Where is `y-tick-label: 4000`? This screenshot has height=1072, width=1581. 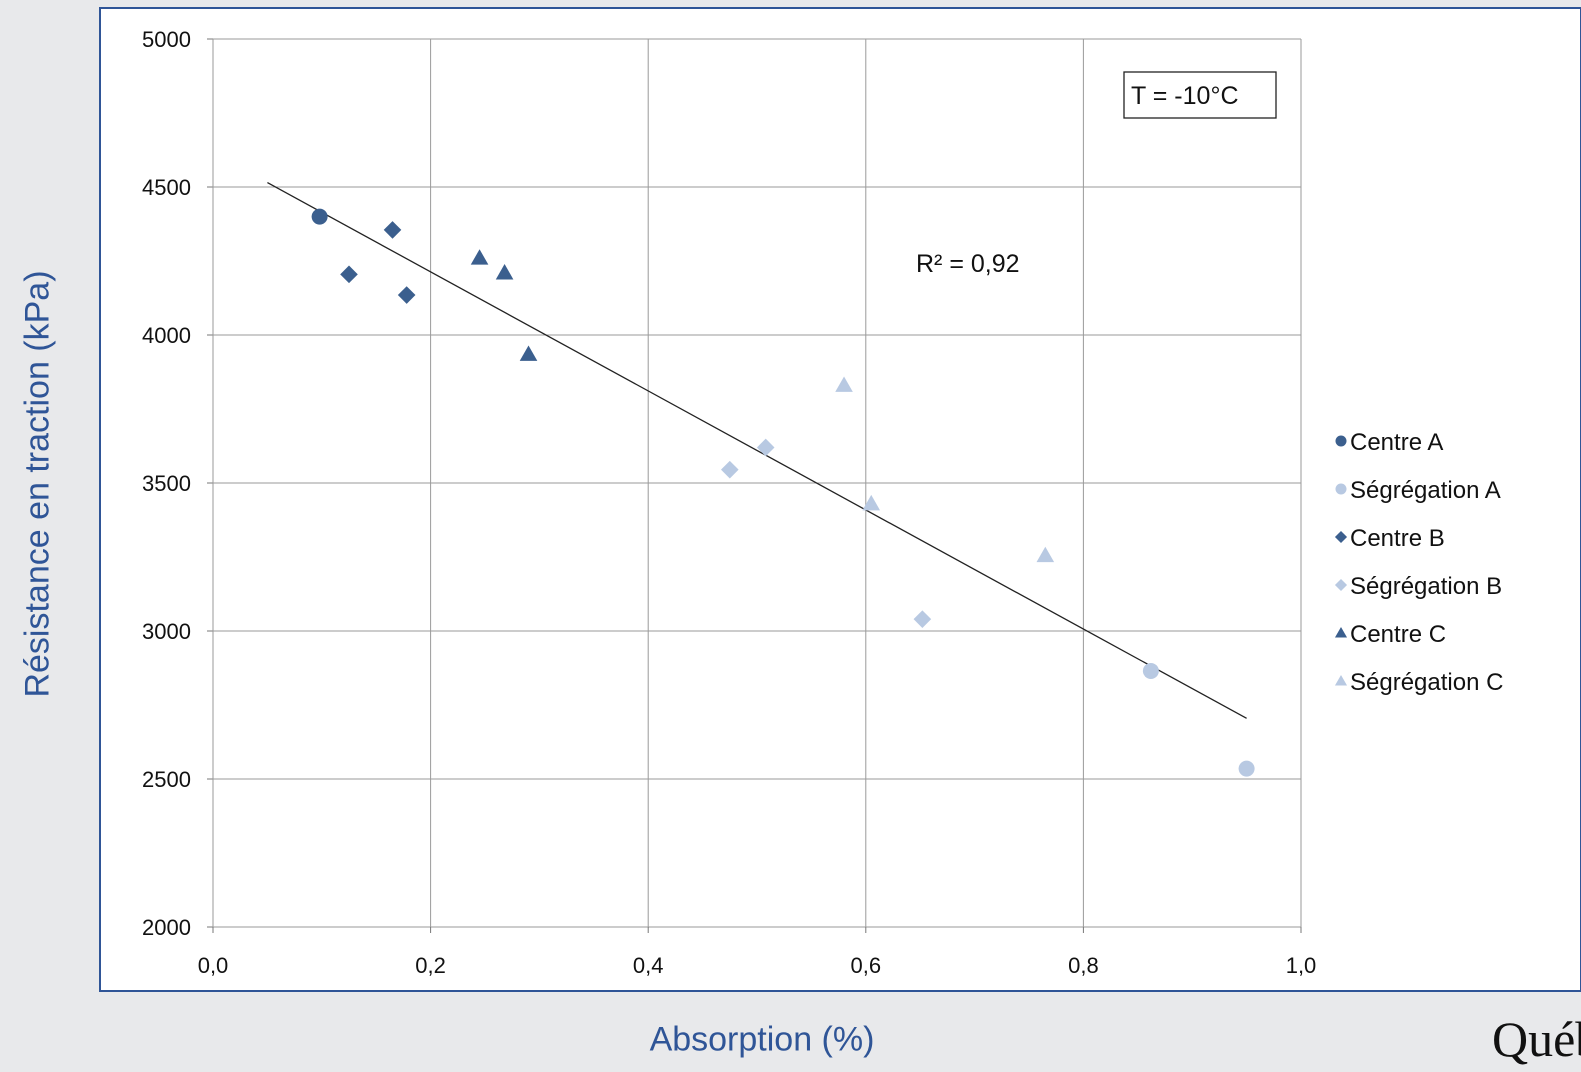
y-tick-label: 4000 is located at coordinates (166, 335).